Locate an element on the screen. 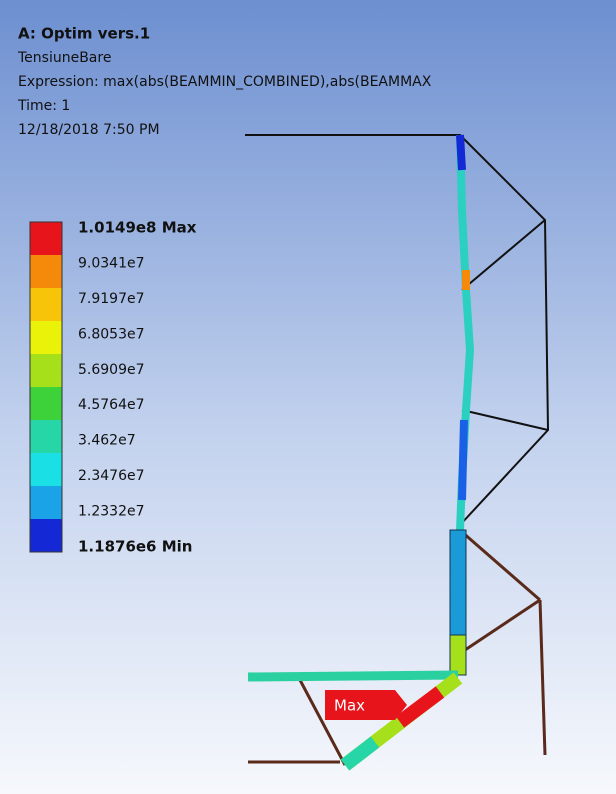 This screenshot has height=794, width=616. legend-border is located at coordinates (46, 387).